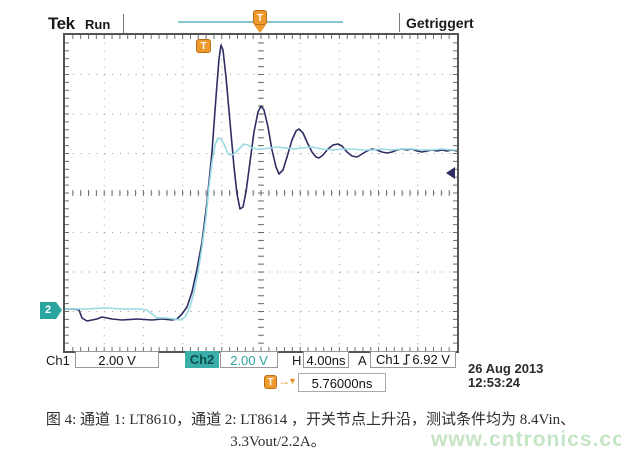  What do you see at coordinates (98, 24) in the screenshot?
I see `acquisition-status: Run` at bounding box center [98, 24].